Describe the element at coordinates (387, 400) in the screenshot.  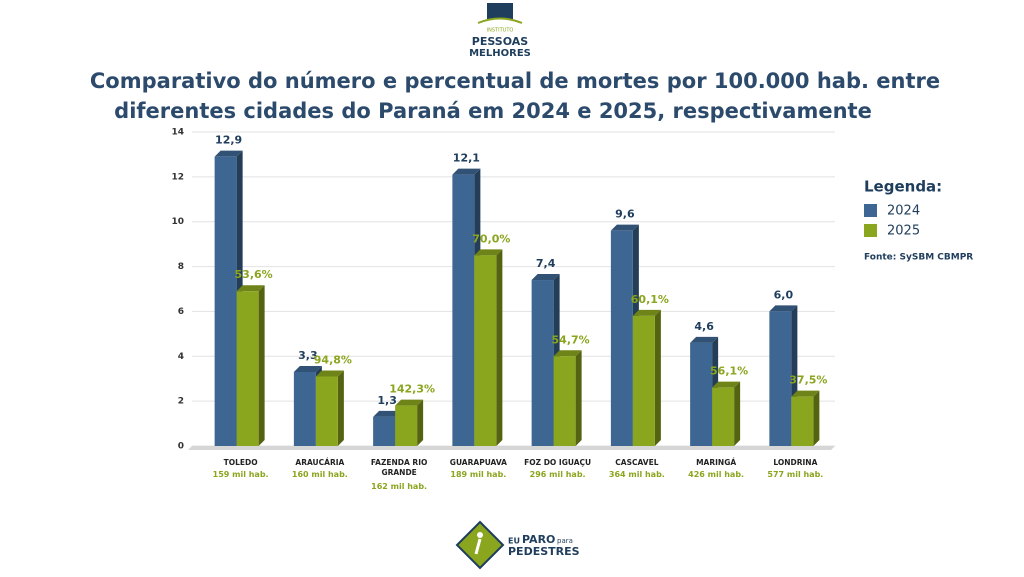
I see `value-label: 1,3` at that location.